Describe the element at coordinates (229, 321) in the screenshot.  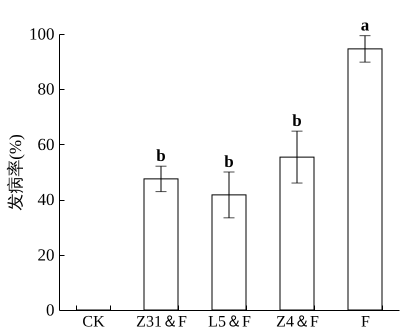
I see `x-tick-label: L5＆F` at that location.